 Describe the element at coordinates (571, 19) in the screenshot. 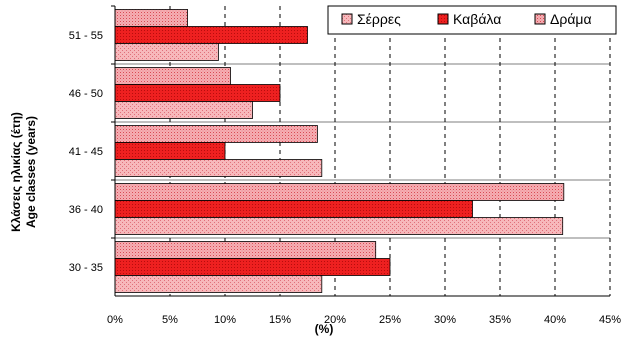

I see `legend-label: Δράμα` at that location.